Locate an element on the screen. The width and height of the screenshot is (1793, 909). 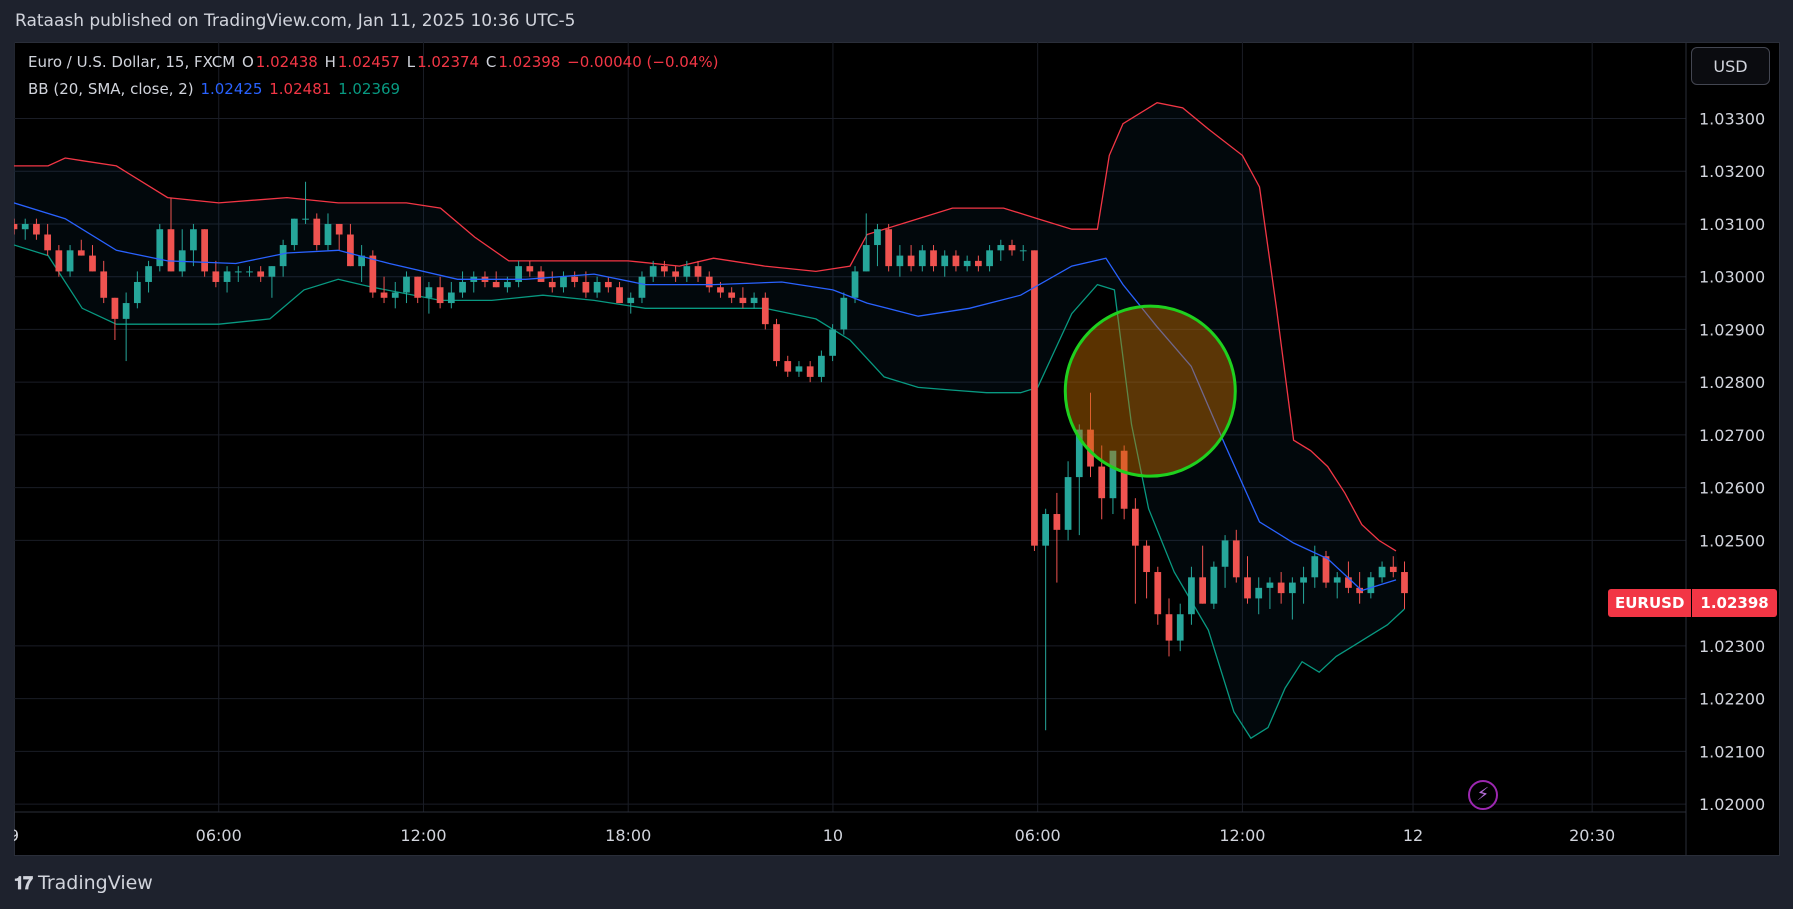
footer-brand: 𝟏𝟕 TradingView is located at coordinates (83, 883).